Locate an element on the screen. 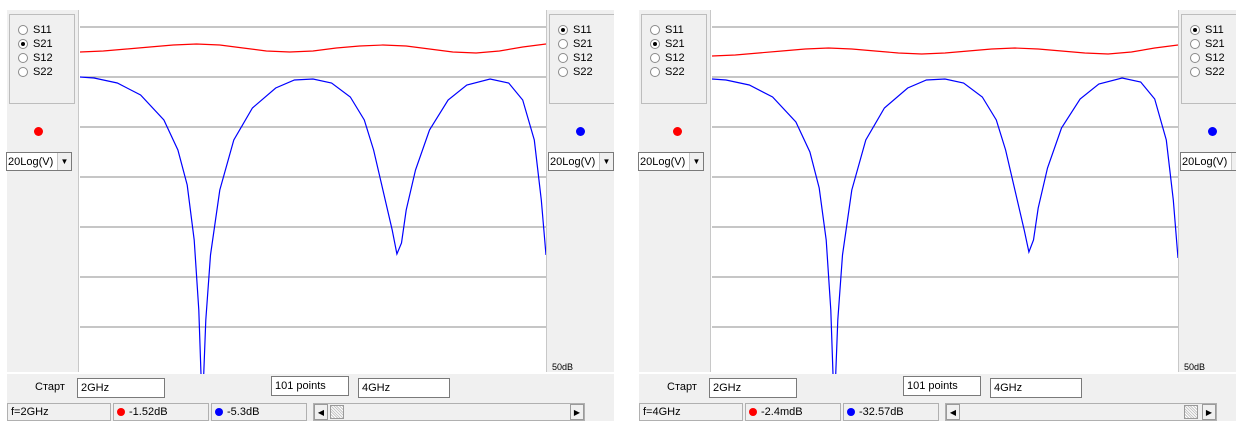 This screenshot has height=421, width=1236. blue-readout: -32.57dB is located at coordinates (891, 412).